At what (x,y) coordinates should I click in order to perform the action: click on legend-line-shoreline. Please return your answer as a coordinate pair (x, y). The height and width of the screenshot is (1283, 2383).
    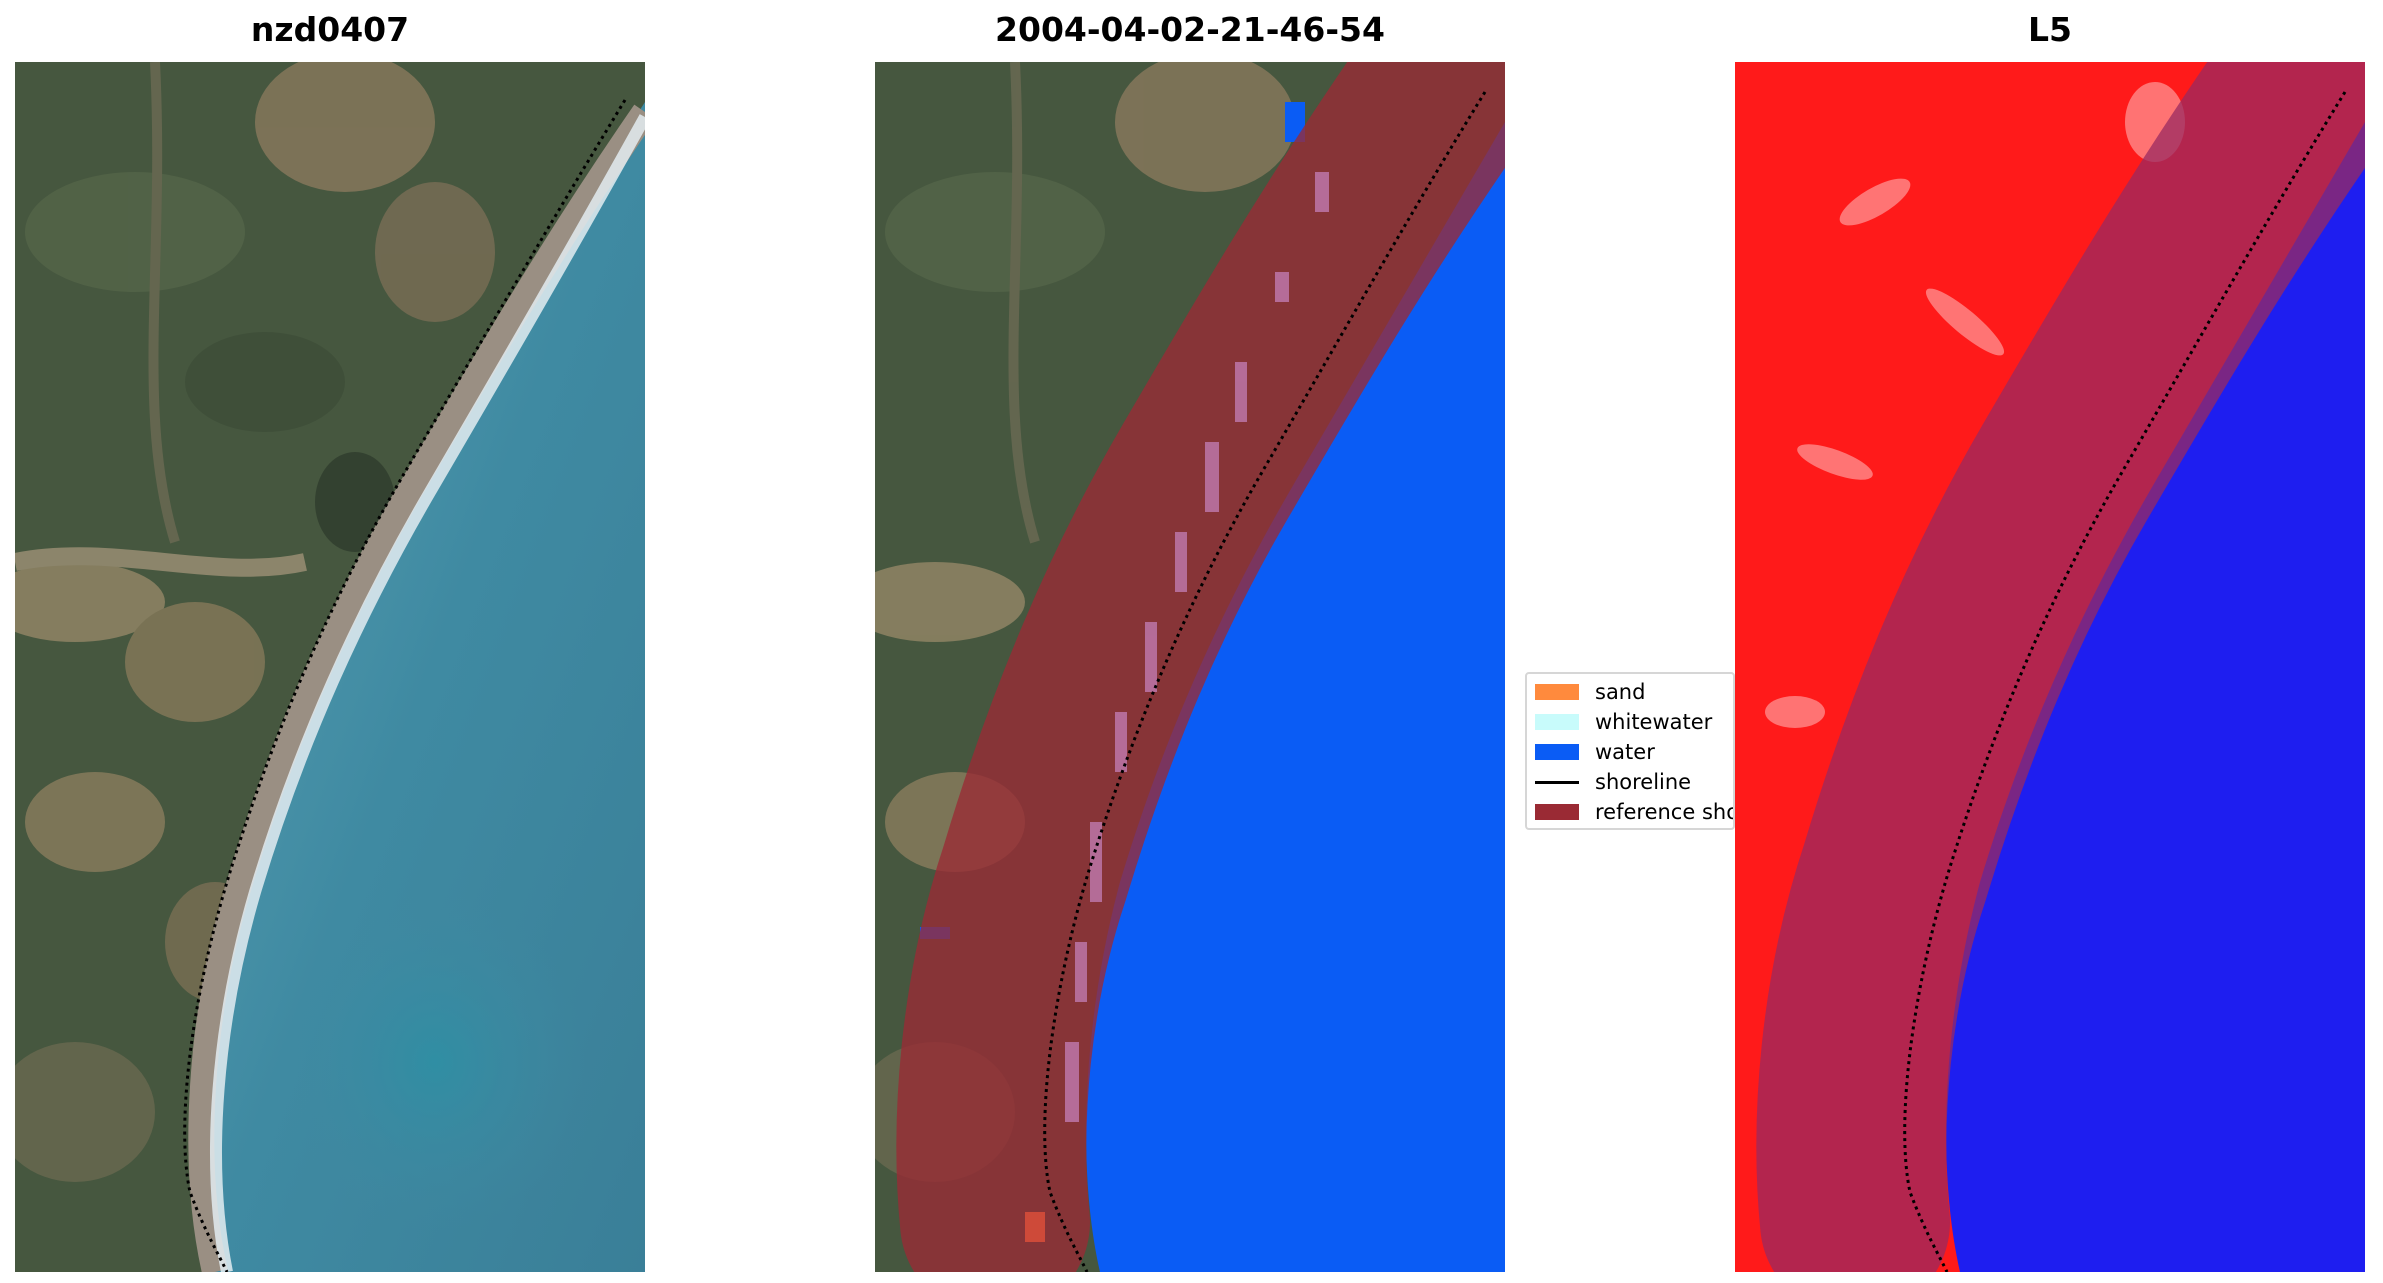
    Looking at the image, I should click on (1557, 782).